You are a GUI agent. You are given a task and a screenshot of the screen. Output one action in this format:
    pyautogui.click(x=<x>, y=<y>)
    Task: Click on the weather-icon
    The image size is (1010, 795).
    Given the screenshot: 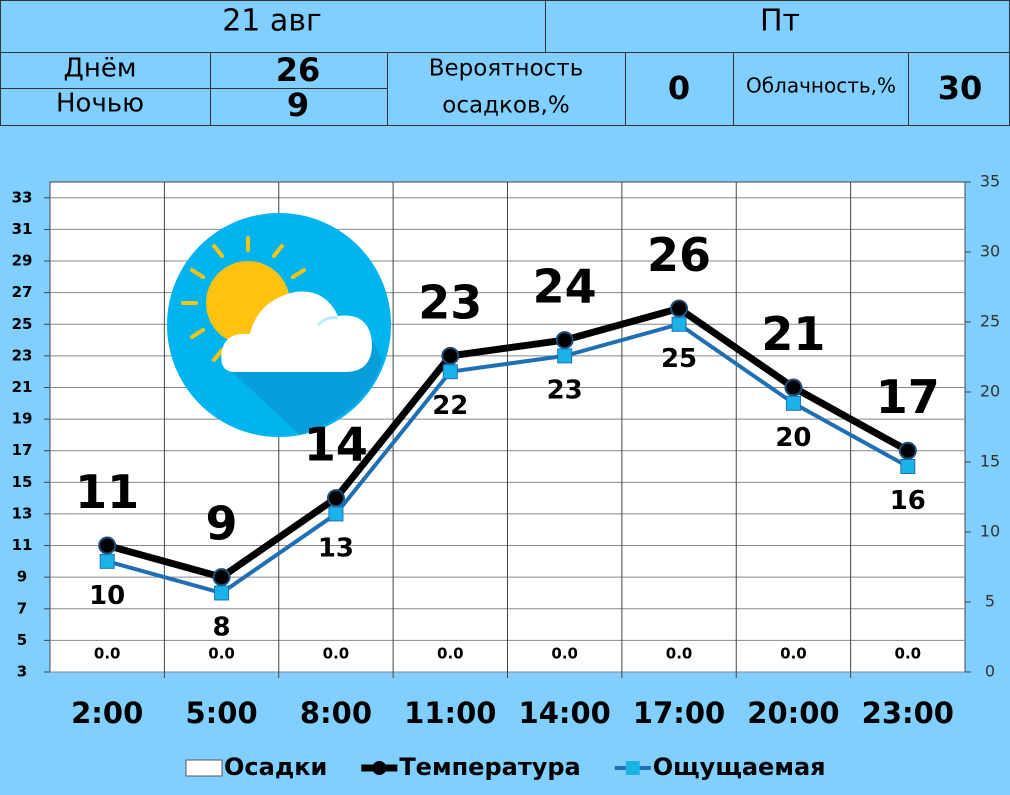 What is the action you would take?
    pyautogui.click(x=279, y=325)
    